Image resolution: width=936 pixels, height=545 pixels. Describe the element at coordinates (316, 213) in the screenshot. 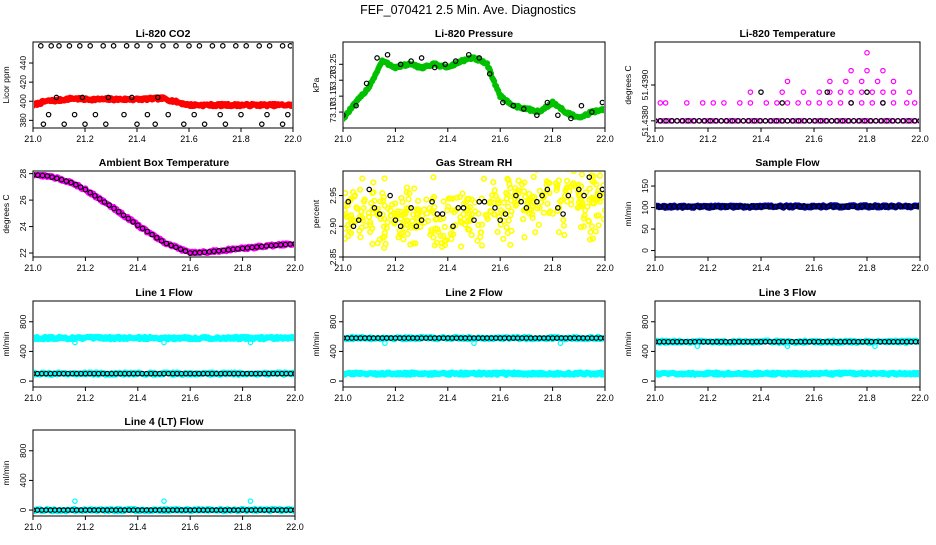

I see `y-axis-label: percent` at that location.